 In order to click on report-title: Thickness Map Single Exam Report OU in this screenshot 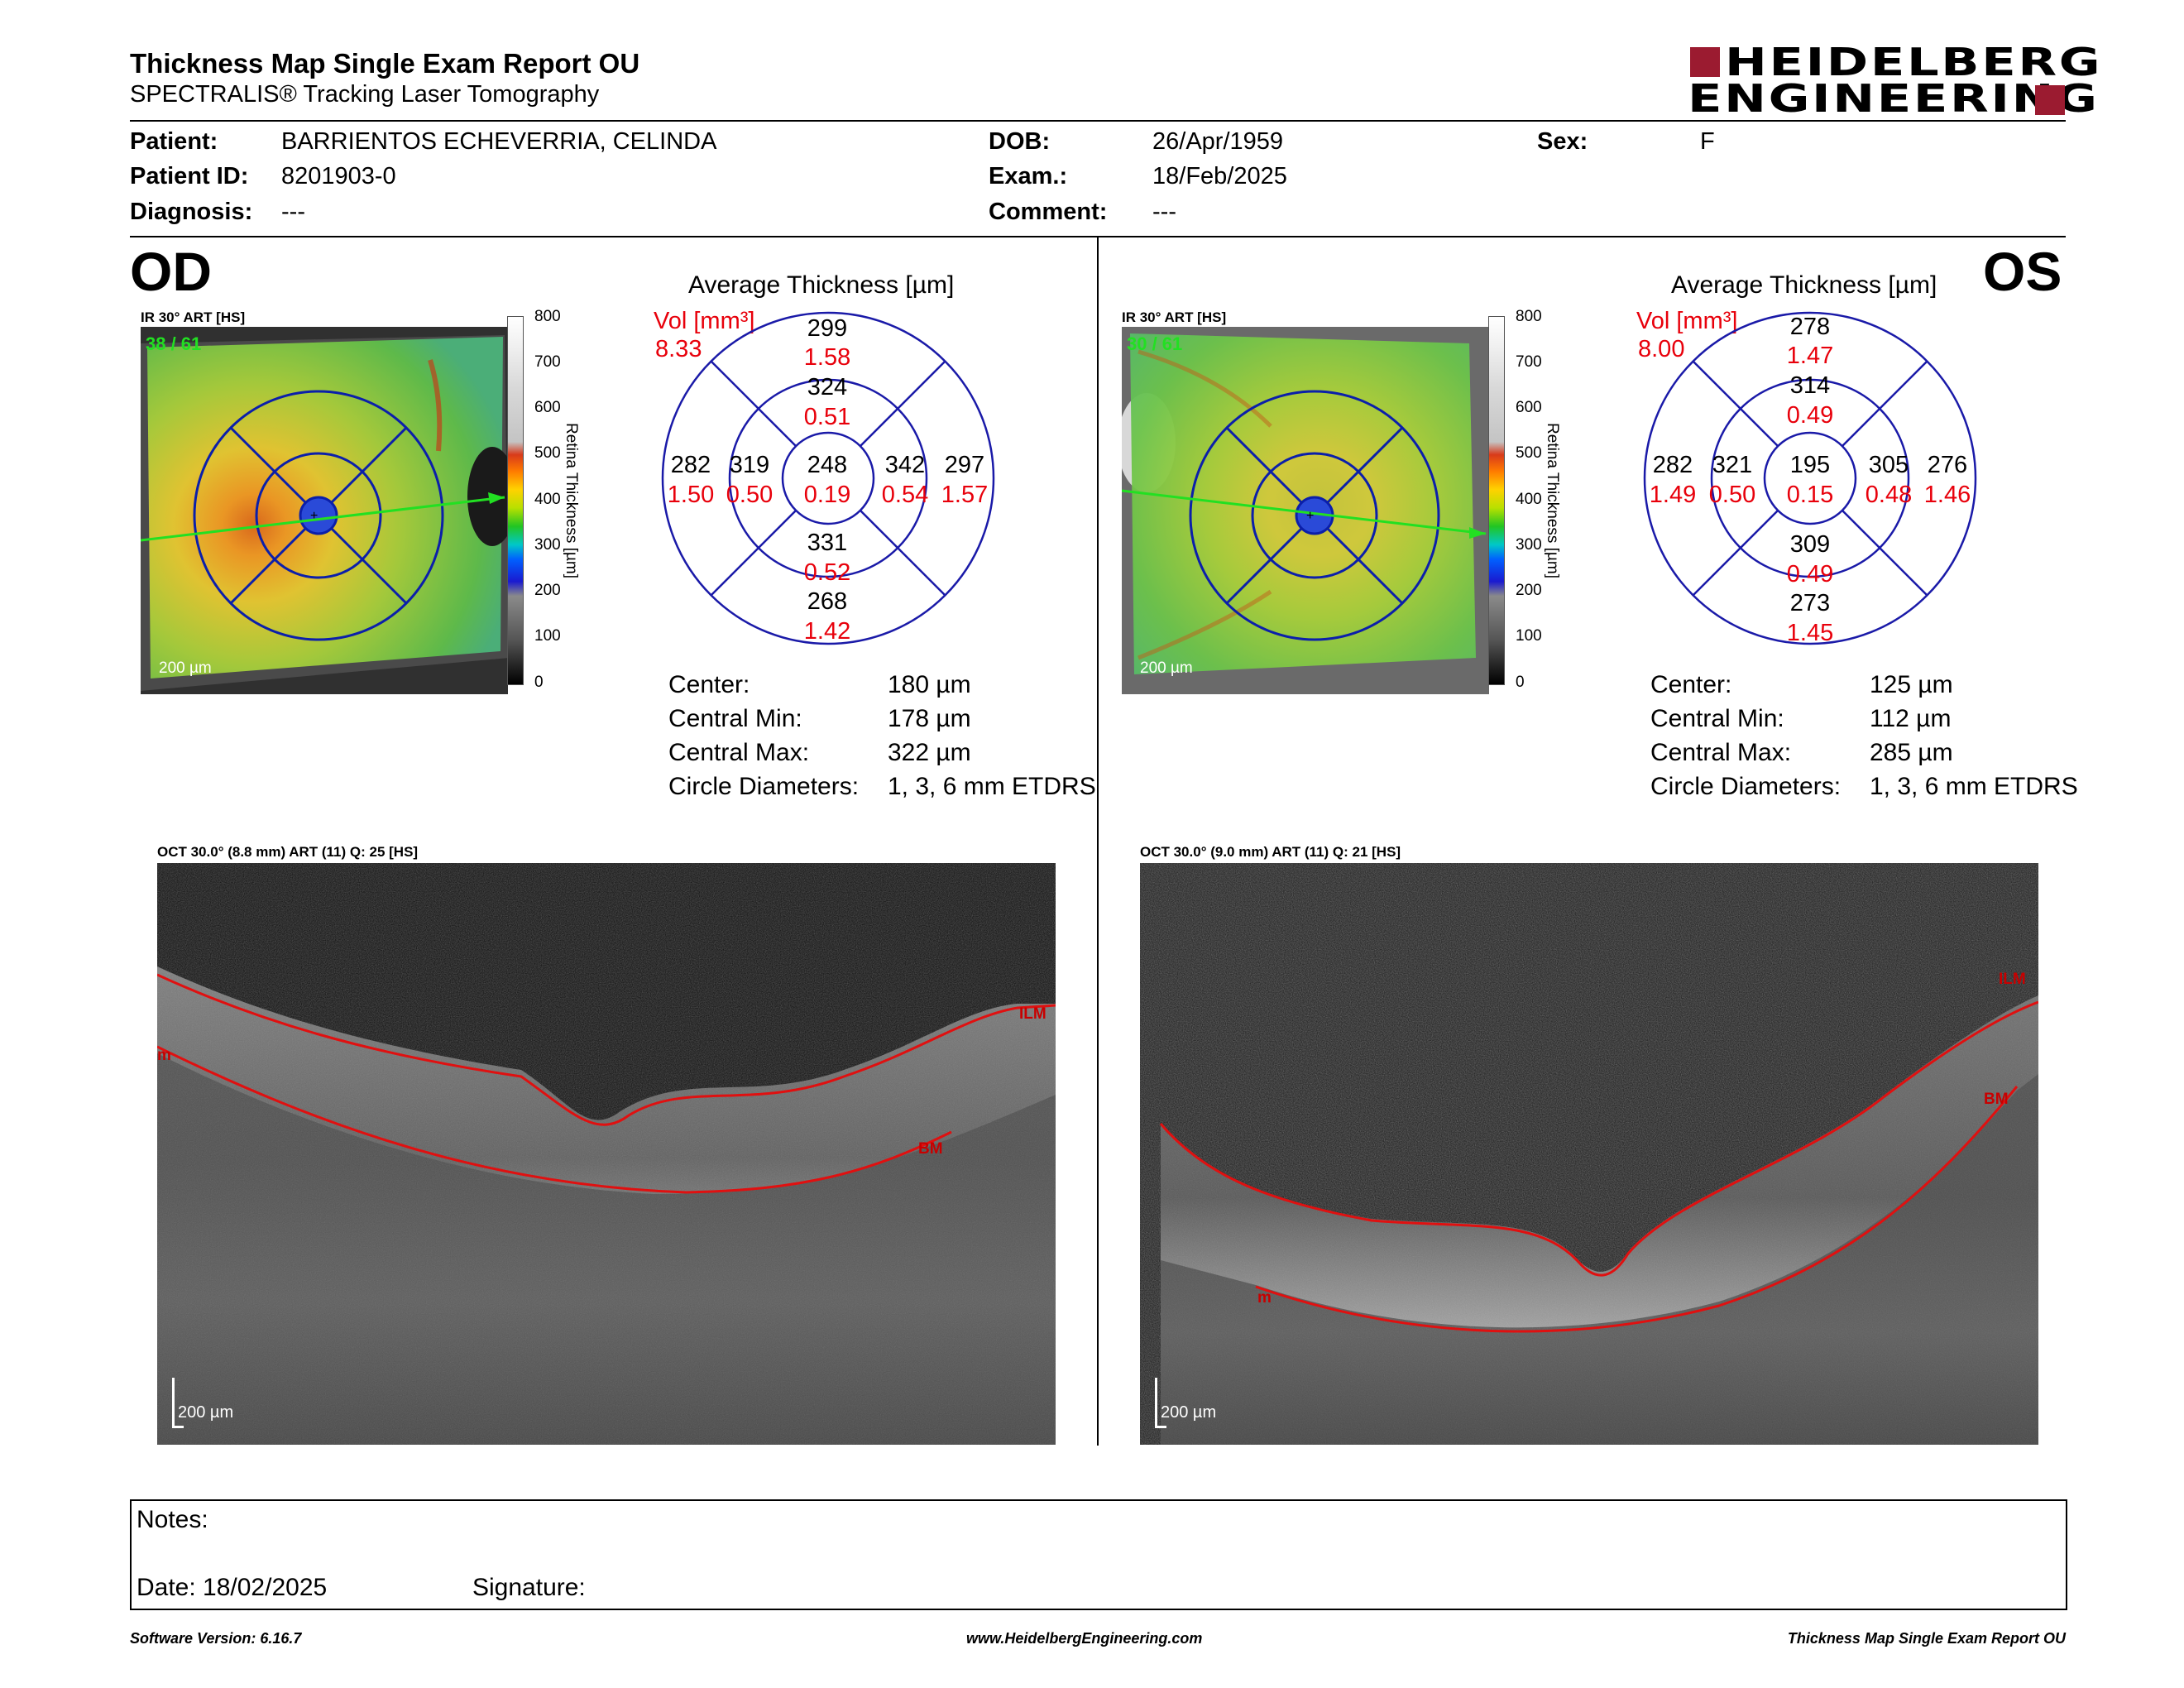, I will do `click(385, 63)`.